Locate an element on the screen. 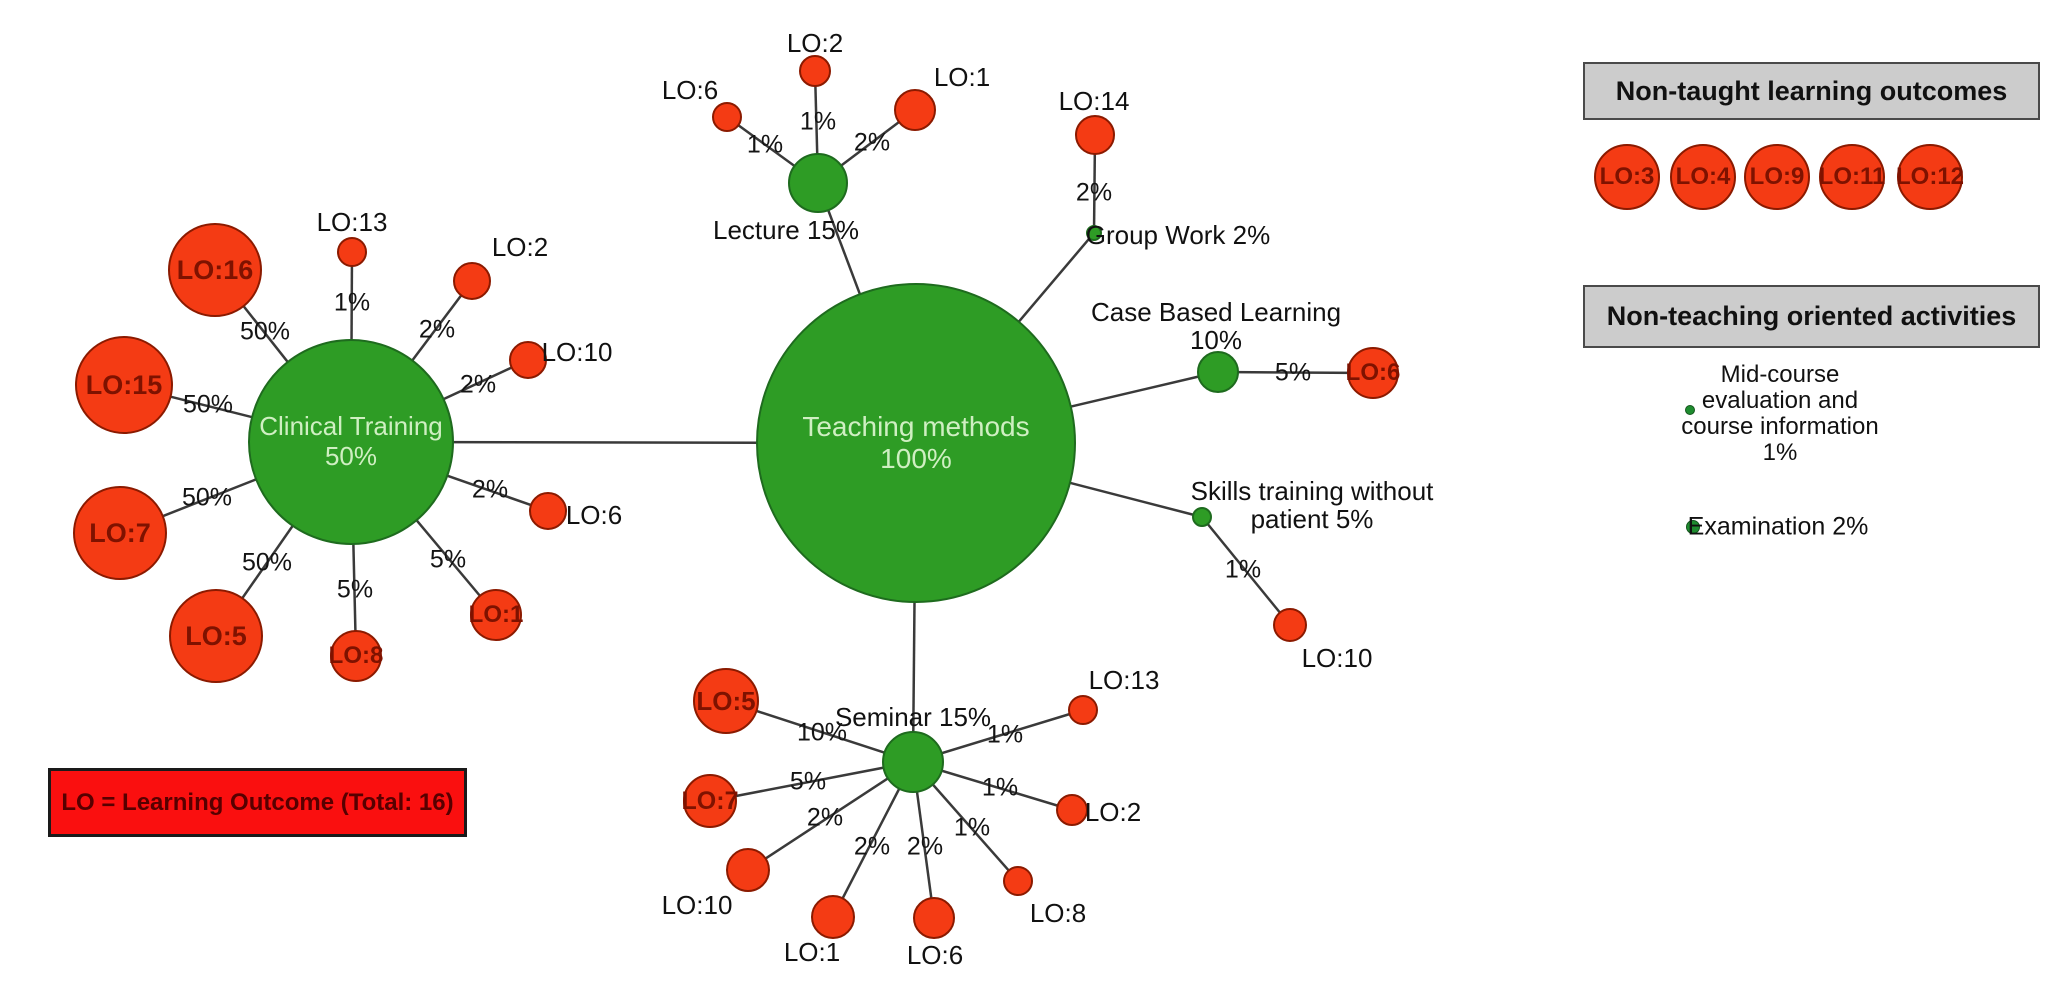 This screenshot has width=2059, height=1001. node-lecture-lo1 is located at coordinates (915, 110).